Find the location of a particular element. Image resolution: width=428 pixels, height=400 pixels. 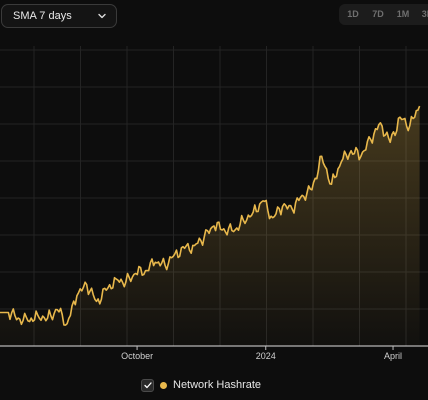

sma-period-dropdown: SMA 7 days is located at coordinates (59, 16).